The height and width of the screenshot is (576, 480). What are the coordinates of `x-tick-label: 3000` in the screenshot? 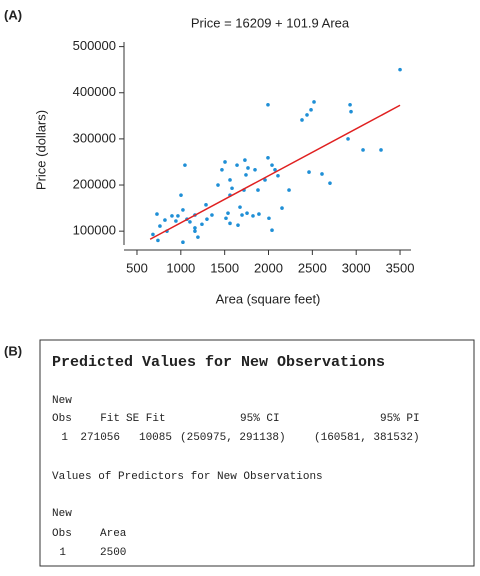 It's located at (356, 267).